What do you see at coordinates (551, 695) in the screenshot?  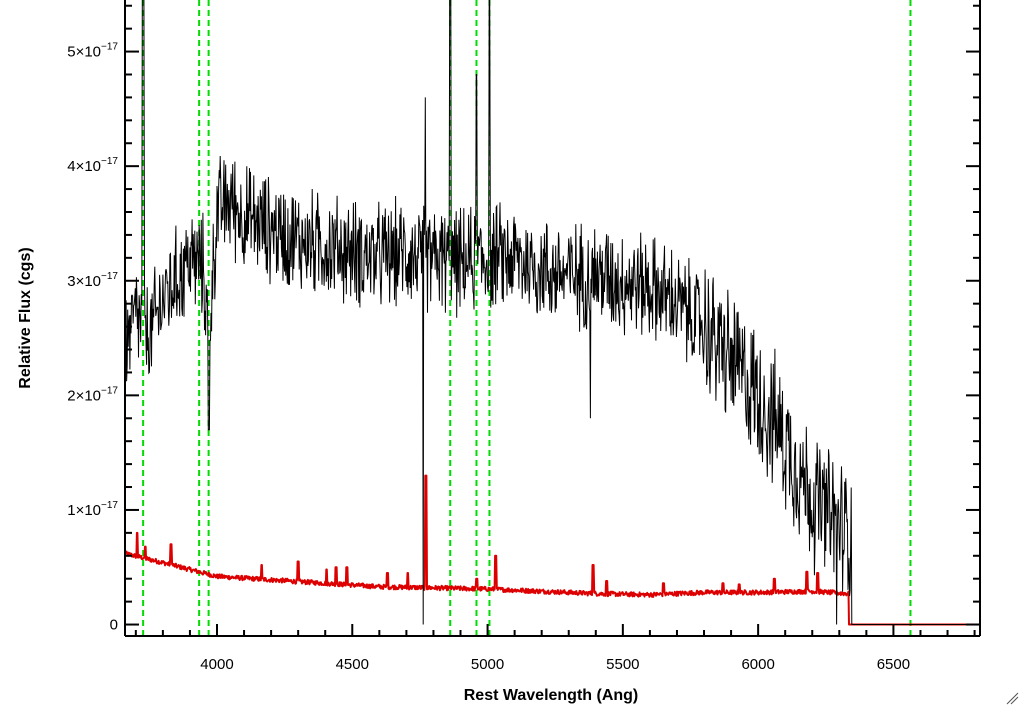 I see `x-axis-title: Rest Wavelength (Ang)` at bounding box center [551, 695].